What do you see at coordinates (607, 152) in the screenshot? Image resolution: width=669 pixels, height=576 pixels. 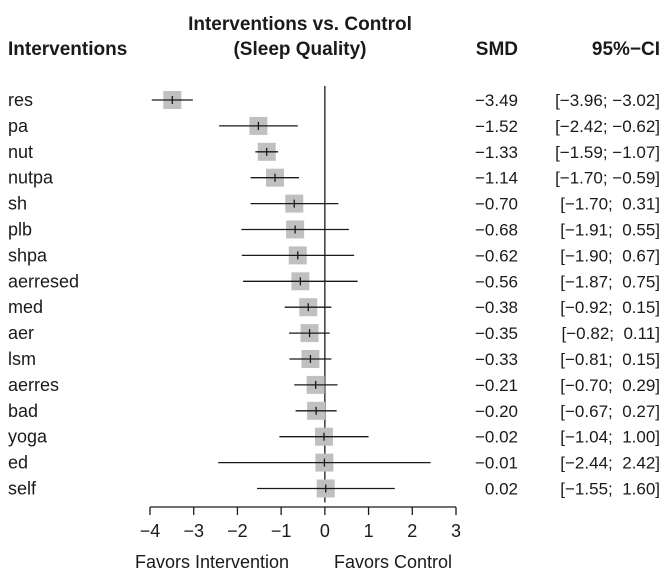 I see `ci-value: [−1.59; −1.07]` at bounding box center [607, 152].